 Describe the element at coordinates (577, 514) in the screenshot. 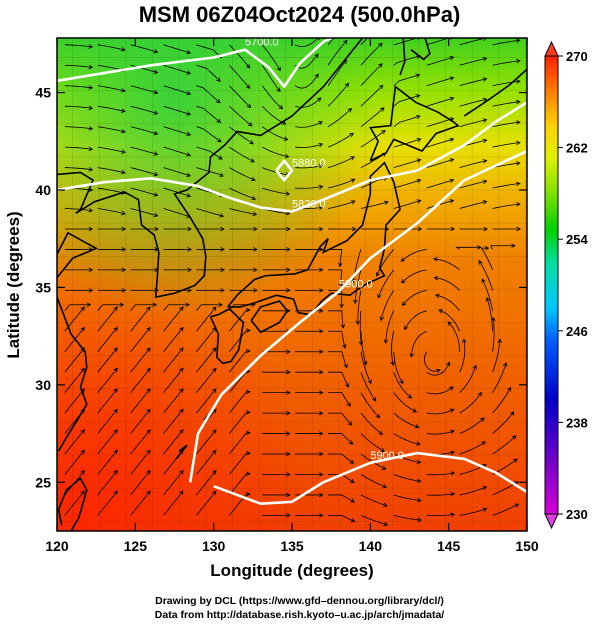

I see `colorbar-tick-label: 230` at that location.